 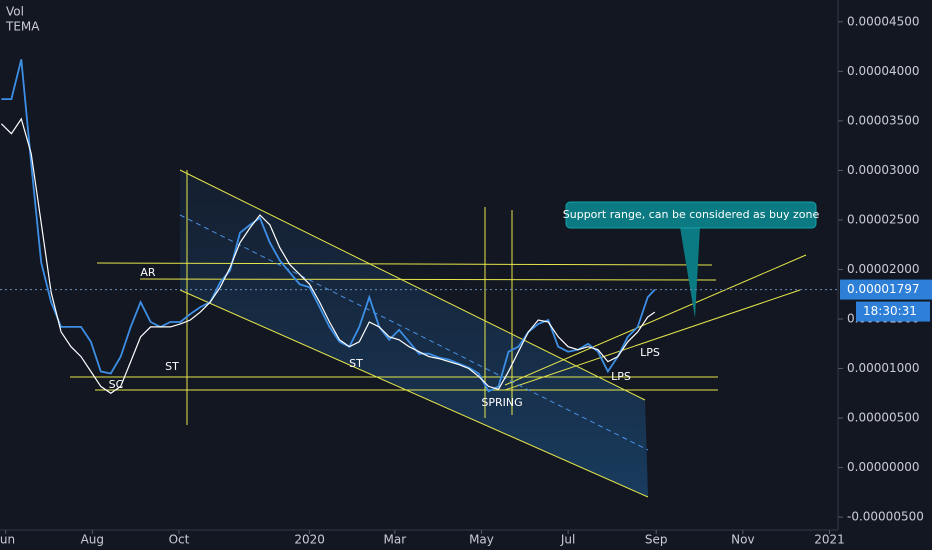 I want to click on countdown-box, so click(x=893, y=311).